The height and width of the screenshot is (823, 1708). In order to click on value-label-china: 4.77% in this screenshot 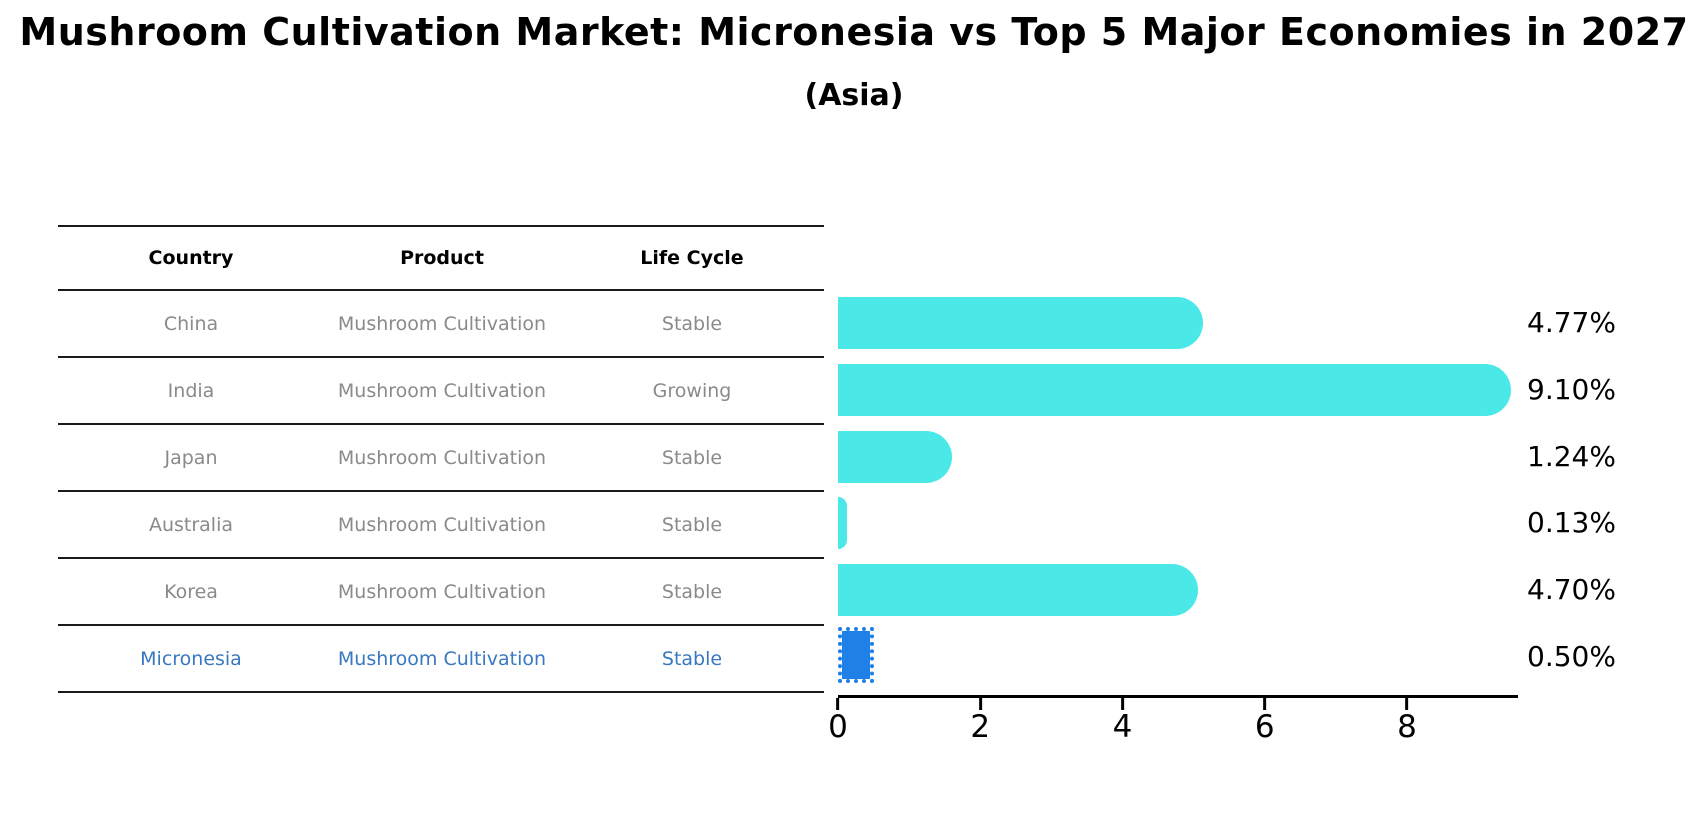, I will do `click(1571, 322)`.